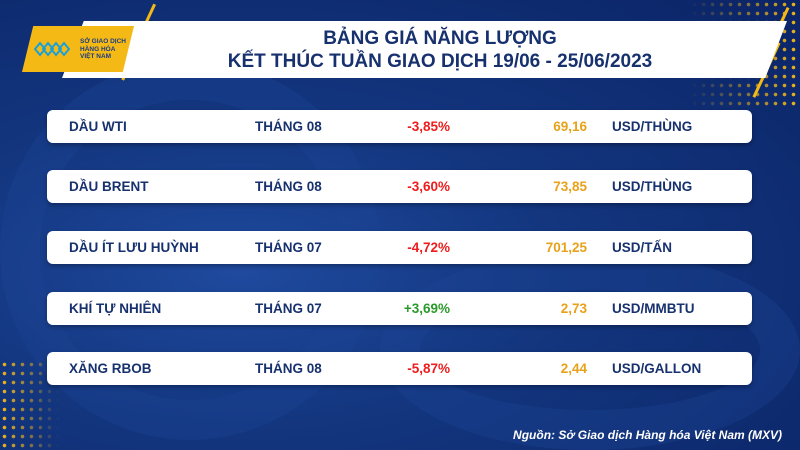 The height and width of the screenshot is (450, 800). What do you see at coordinates (428, 368) in the screenshot?
I see `percent-change: -5,87%` at bounding box center [428, 368].